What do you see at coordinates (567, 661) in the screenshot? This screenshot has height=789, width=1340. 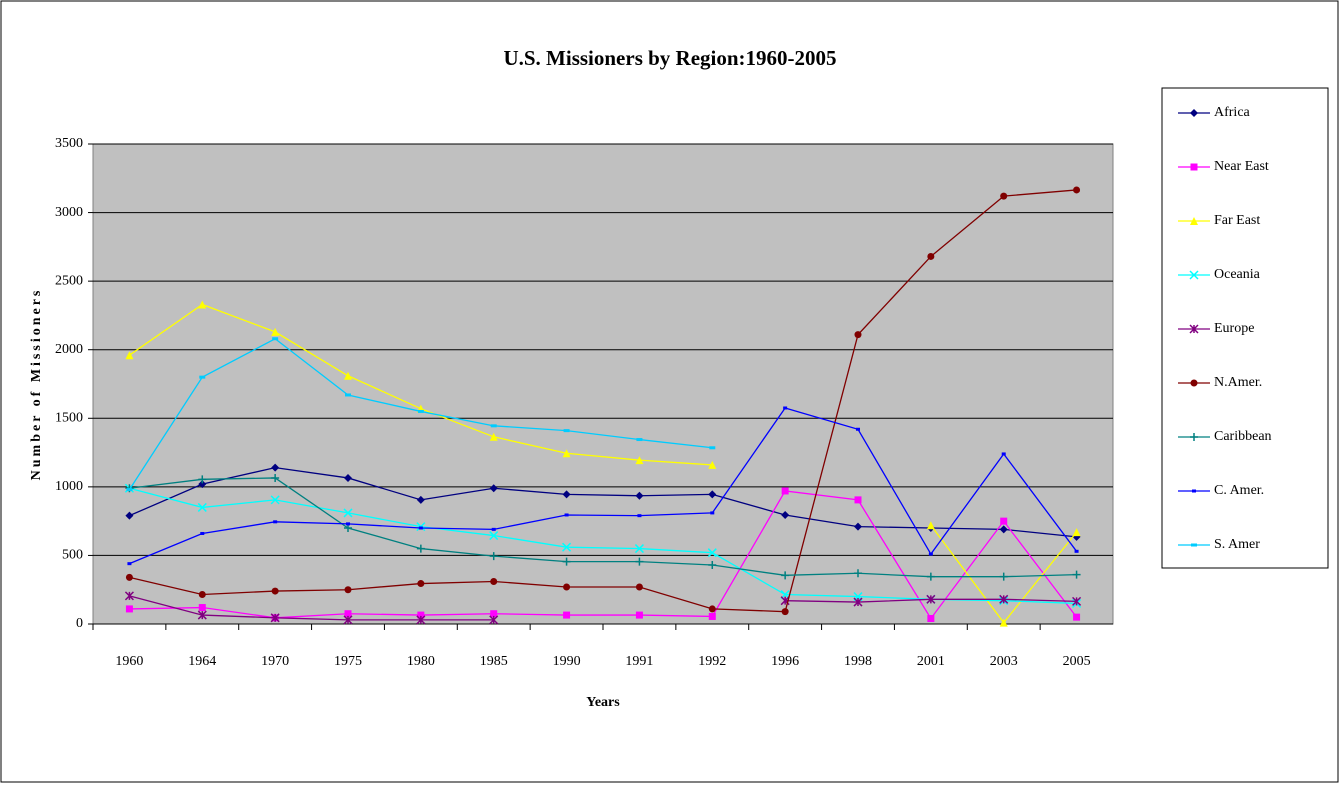 I see `x-tick-label: 1990` at bounding box center [567, 661].